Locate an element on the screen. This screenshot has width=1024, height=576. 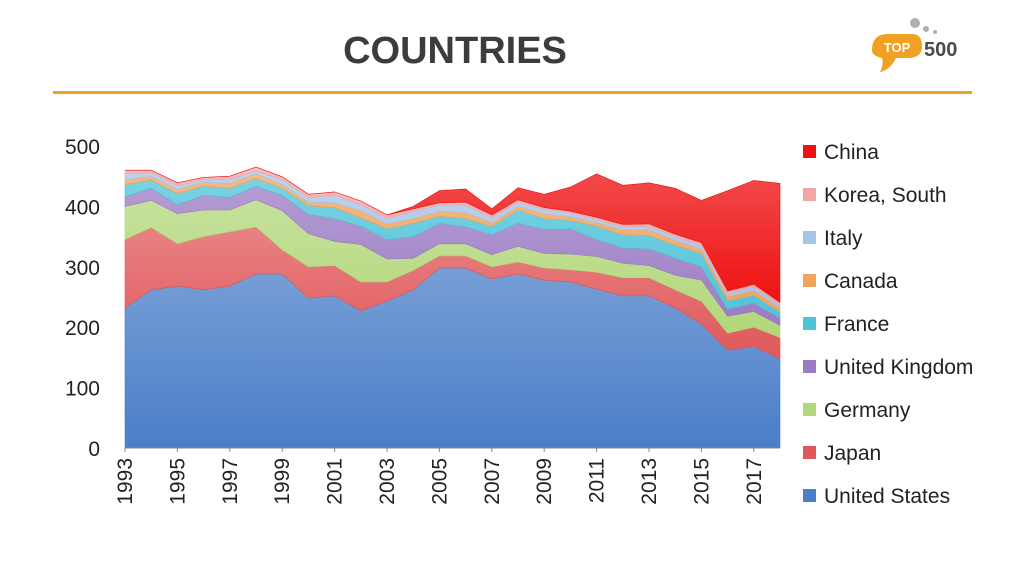
x-tick-label: 2001 is located at coordinates (335, 481).